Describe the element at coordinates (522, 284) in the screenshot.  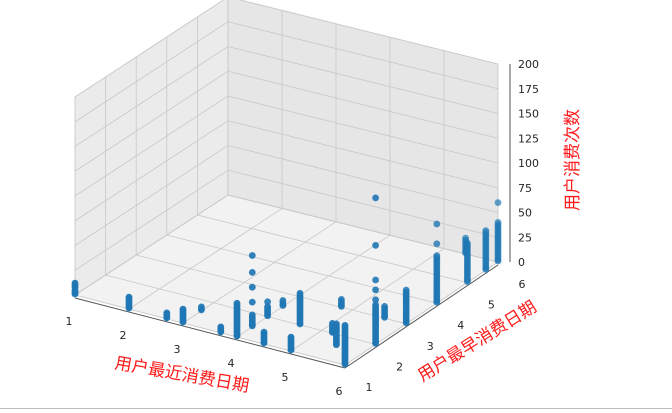
I see `y-tick-label: 6` at that location.